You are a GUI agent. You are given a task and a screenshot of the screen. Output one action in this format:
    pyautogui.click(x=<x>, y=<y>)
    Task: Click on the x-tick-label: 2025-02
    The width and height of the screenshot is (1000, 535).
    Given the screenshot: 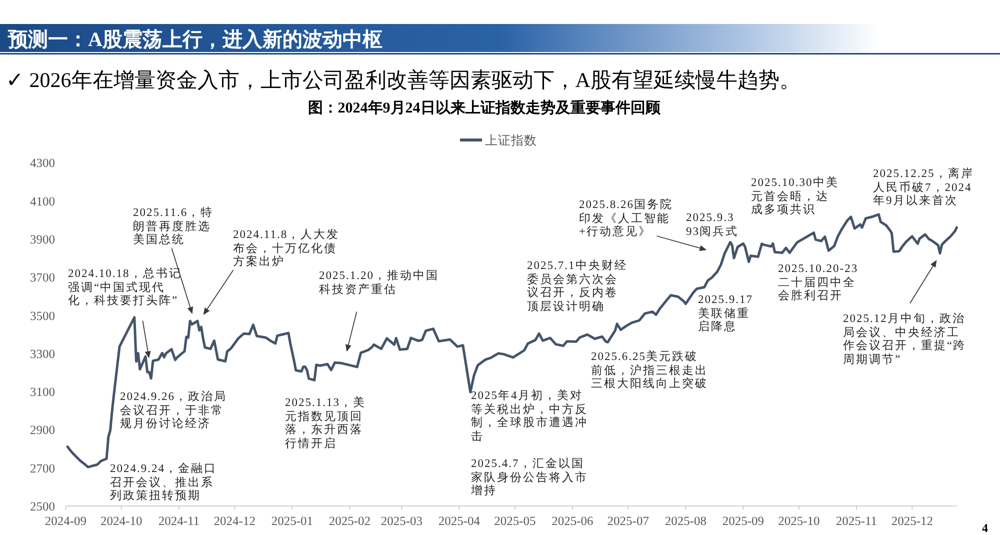 What is the action you would take?
    pyautogui.click(x=349, y=521)
    